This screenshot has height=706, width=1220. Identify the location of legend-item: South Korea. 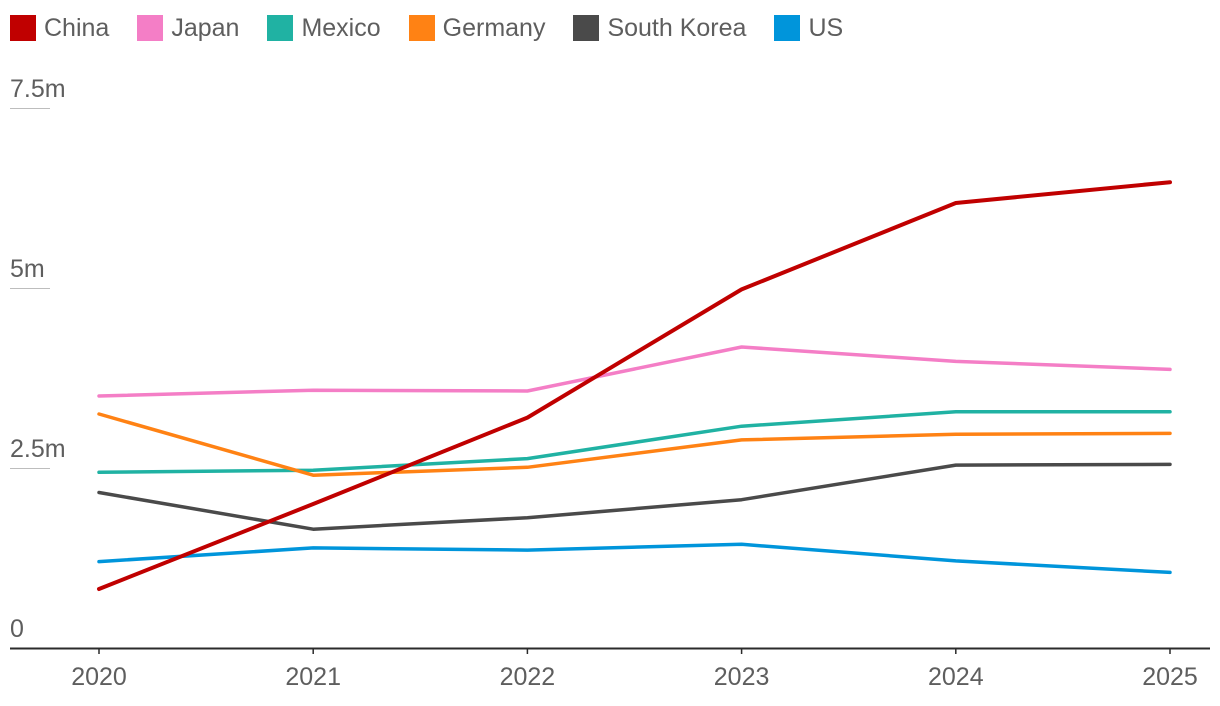
(659, 28).